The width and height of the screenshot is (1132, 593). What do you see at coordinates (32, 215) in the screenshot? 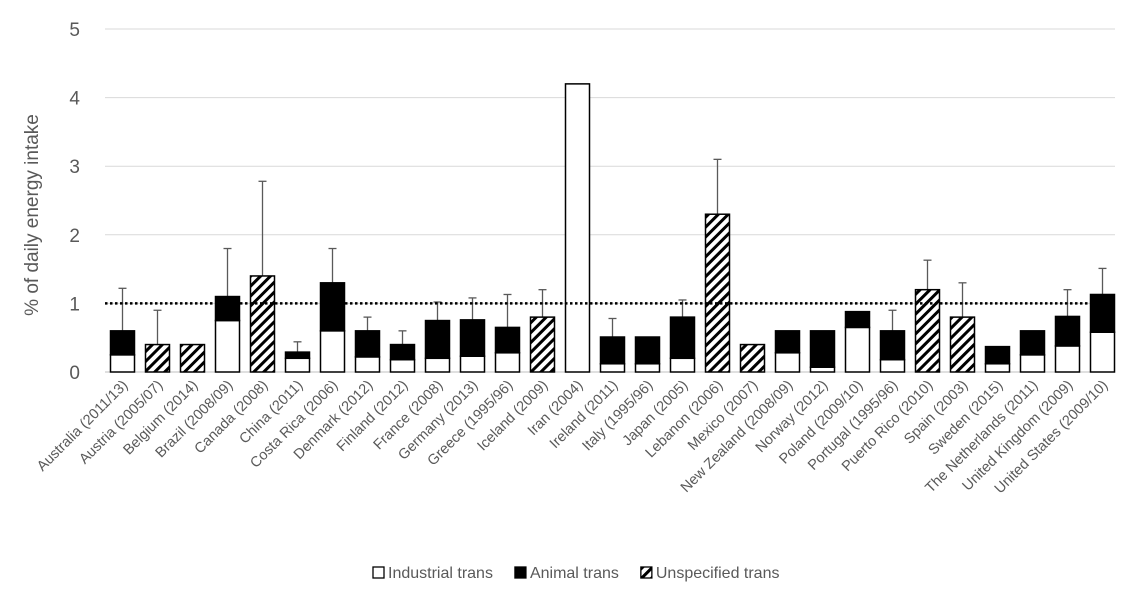
I see `y-axis-label: % of daily energy intake` at bounding box center [32, 215].